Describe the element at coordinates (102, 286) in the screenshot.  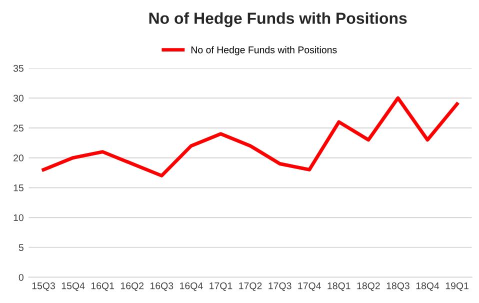
I see `x-tick-label: 16Q1` at that location.